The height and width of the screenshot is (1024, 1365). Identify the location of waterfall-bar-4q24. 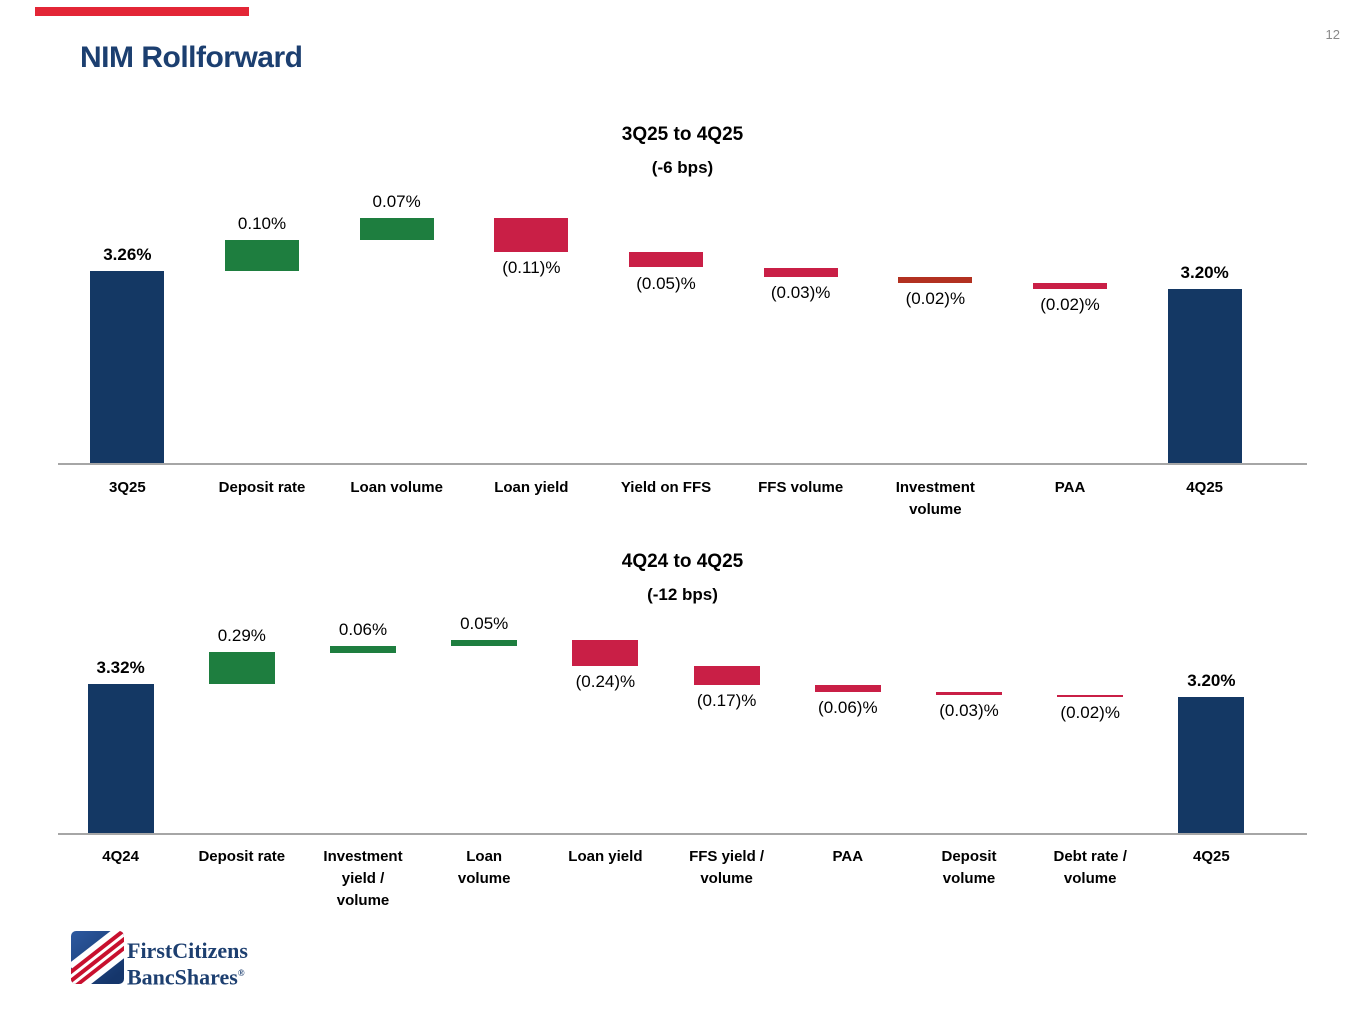
(120, 758).